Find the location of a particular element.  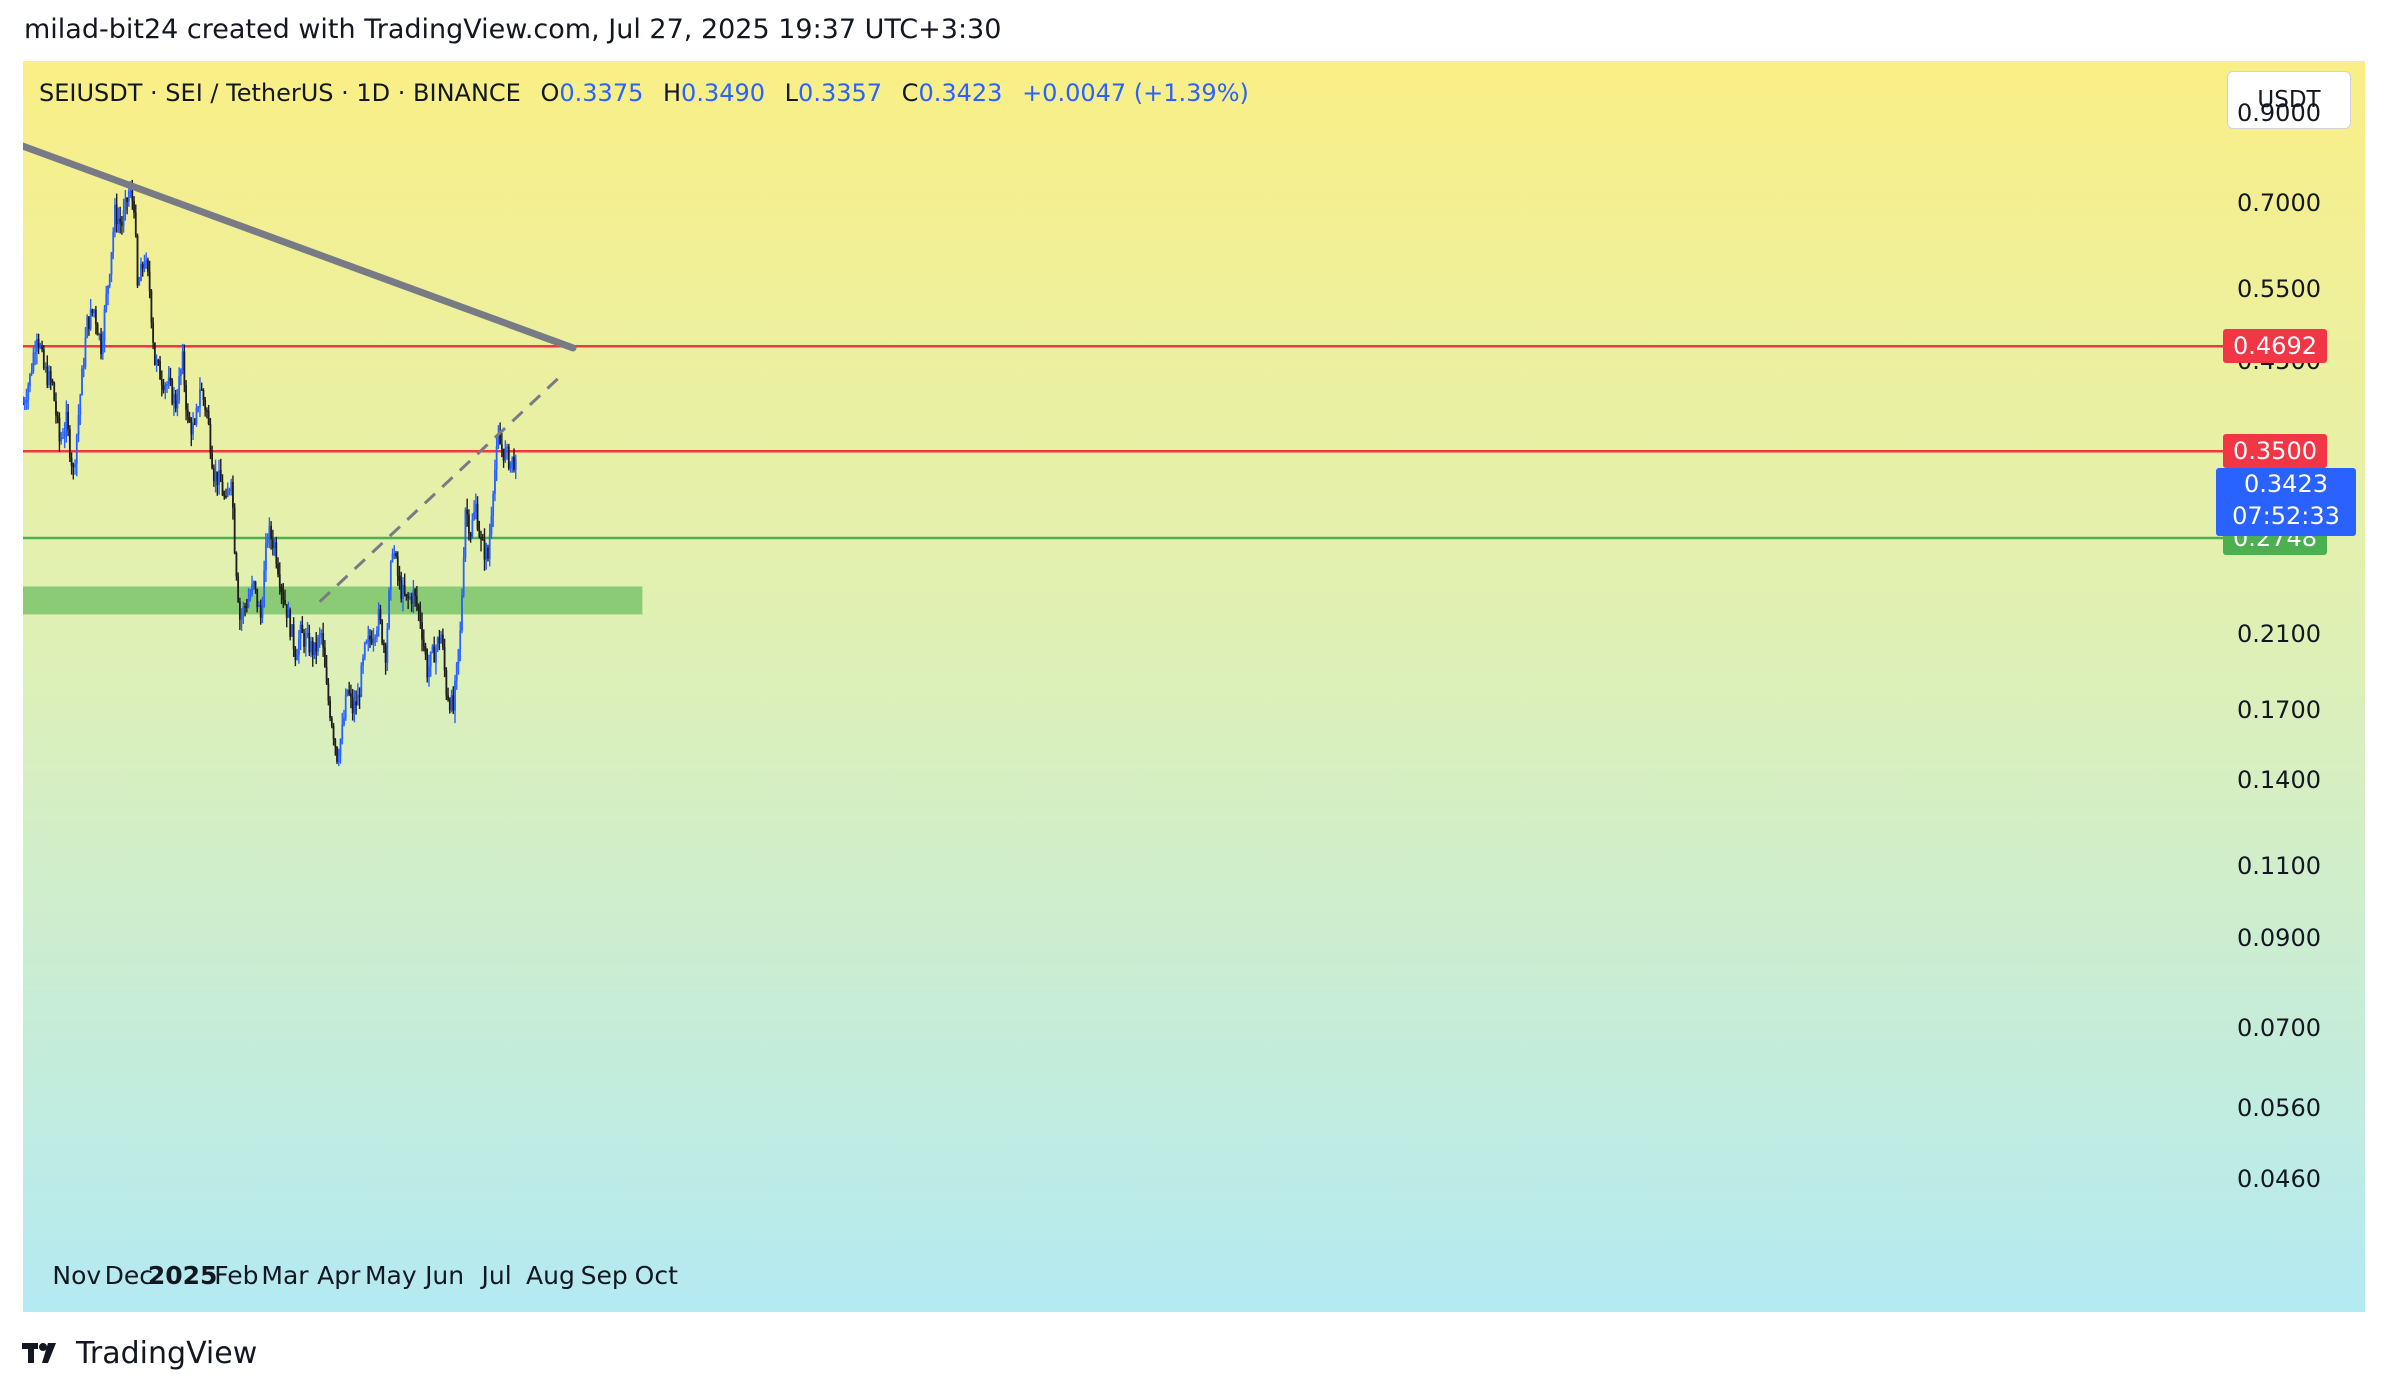

symbol-description: SEIUSDT · SEI / TetherUS · 1D · BINANCE is located at coordinates (280, 93).